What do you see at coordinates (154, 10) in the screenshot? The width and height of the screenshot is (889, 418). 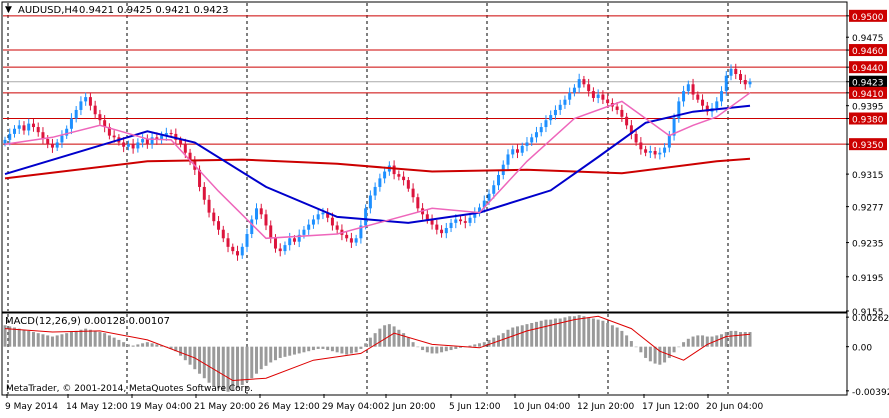 I see `ohlc-label: 0.9421 0.9425 0.9421 0.9423` at bounding box center [154, 10].